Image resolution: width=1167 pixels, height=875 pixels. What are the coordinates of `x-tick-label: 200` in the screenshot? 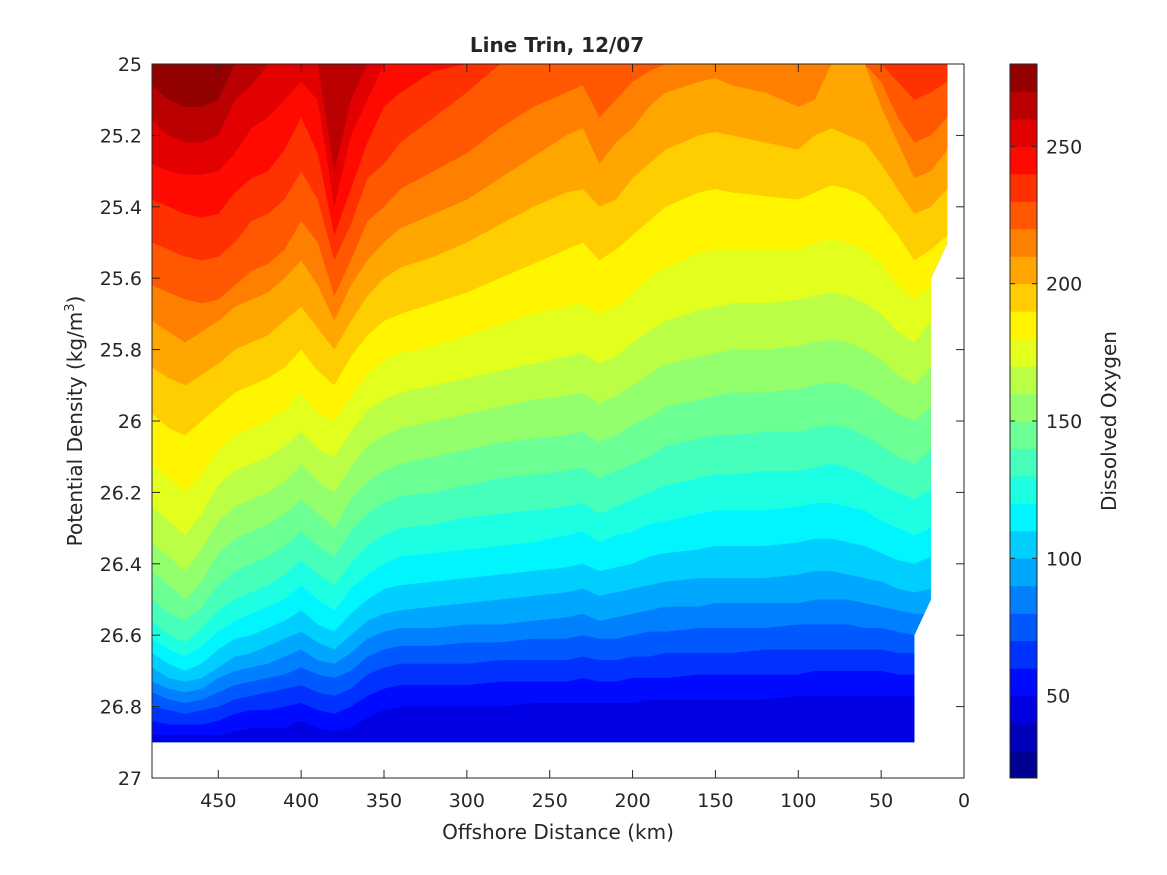 It's located at (632, 801).